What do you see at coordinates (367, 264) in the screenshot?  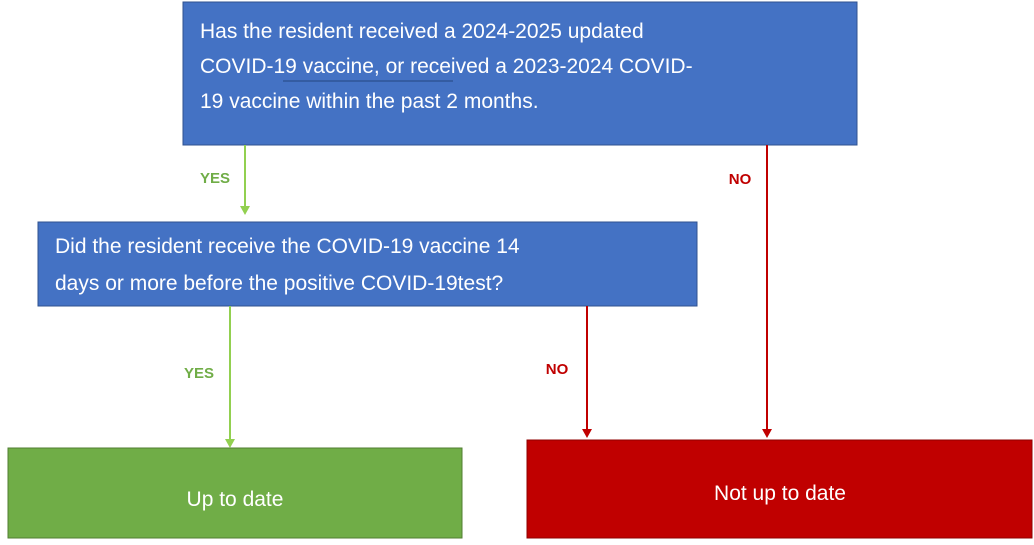 I see `question-box` at bounding box center [367, 264].